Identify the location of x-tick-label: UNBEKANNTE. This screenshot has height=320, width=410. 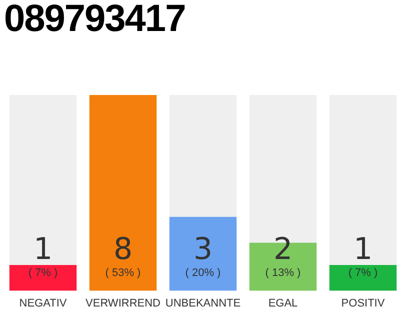
(203, 303).